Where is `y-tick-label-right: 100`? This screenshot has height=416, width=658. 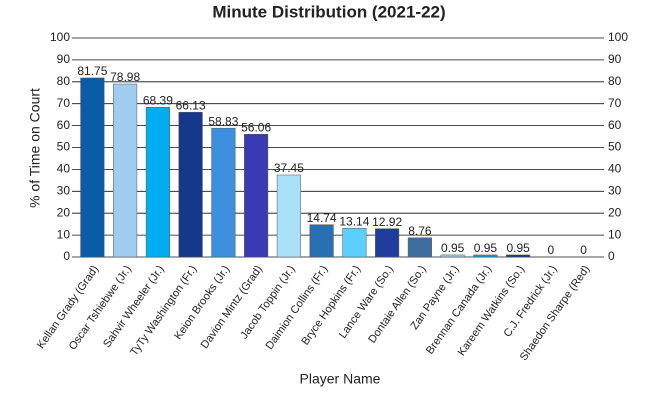 y-tick-label-right: 100 is located at coordinates (618, 37).